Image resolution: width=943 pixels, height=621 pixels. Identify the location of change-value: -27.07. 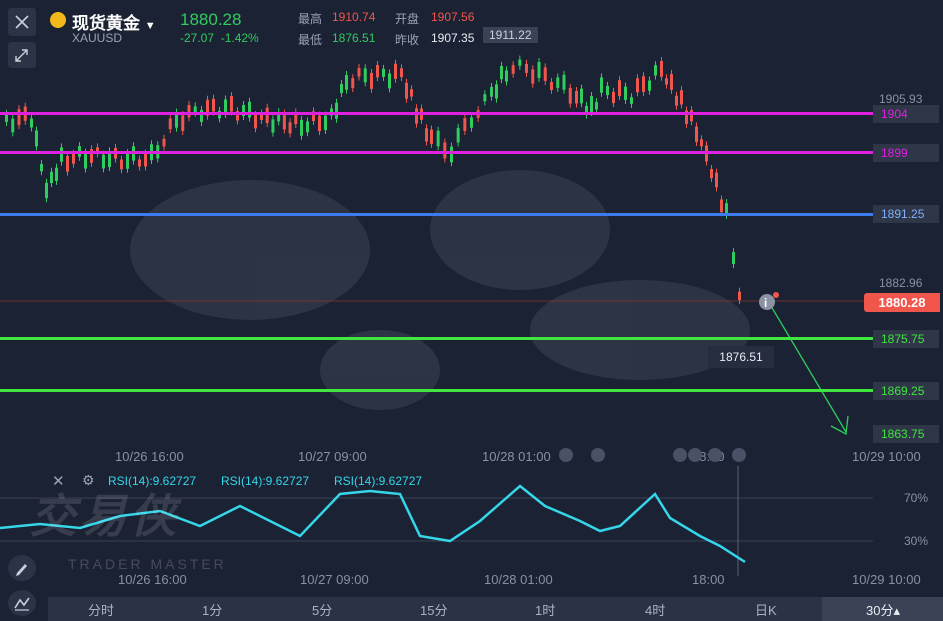
(197, 38).